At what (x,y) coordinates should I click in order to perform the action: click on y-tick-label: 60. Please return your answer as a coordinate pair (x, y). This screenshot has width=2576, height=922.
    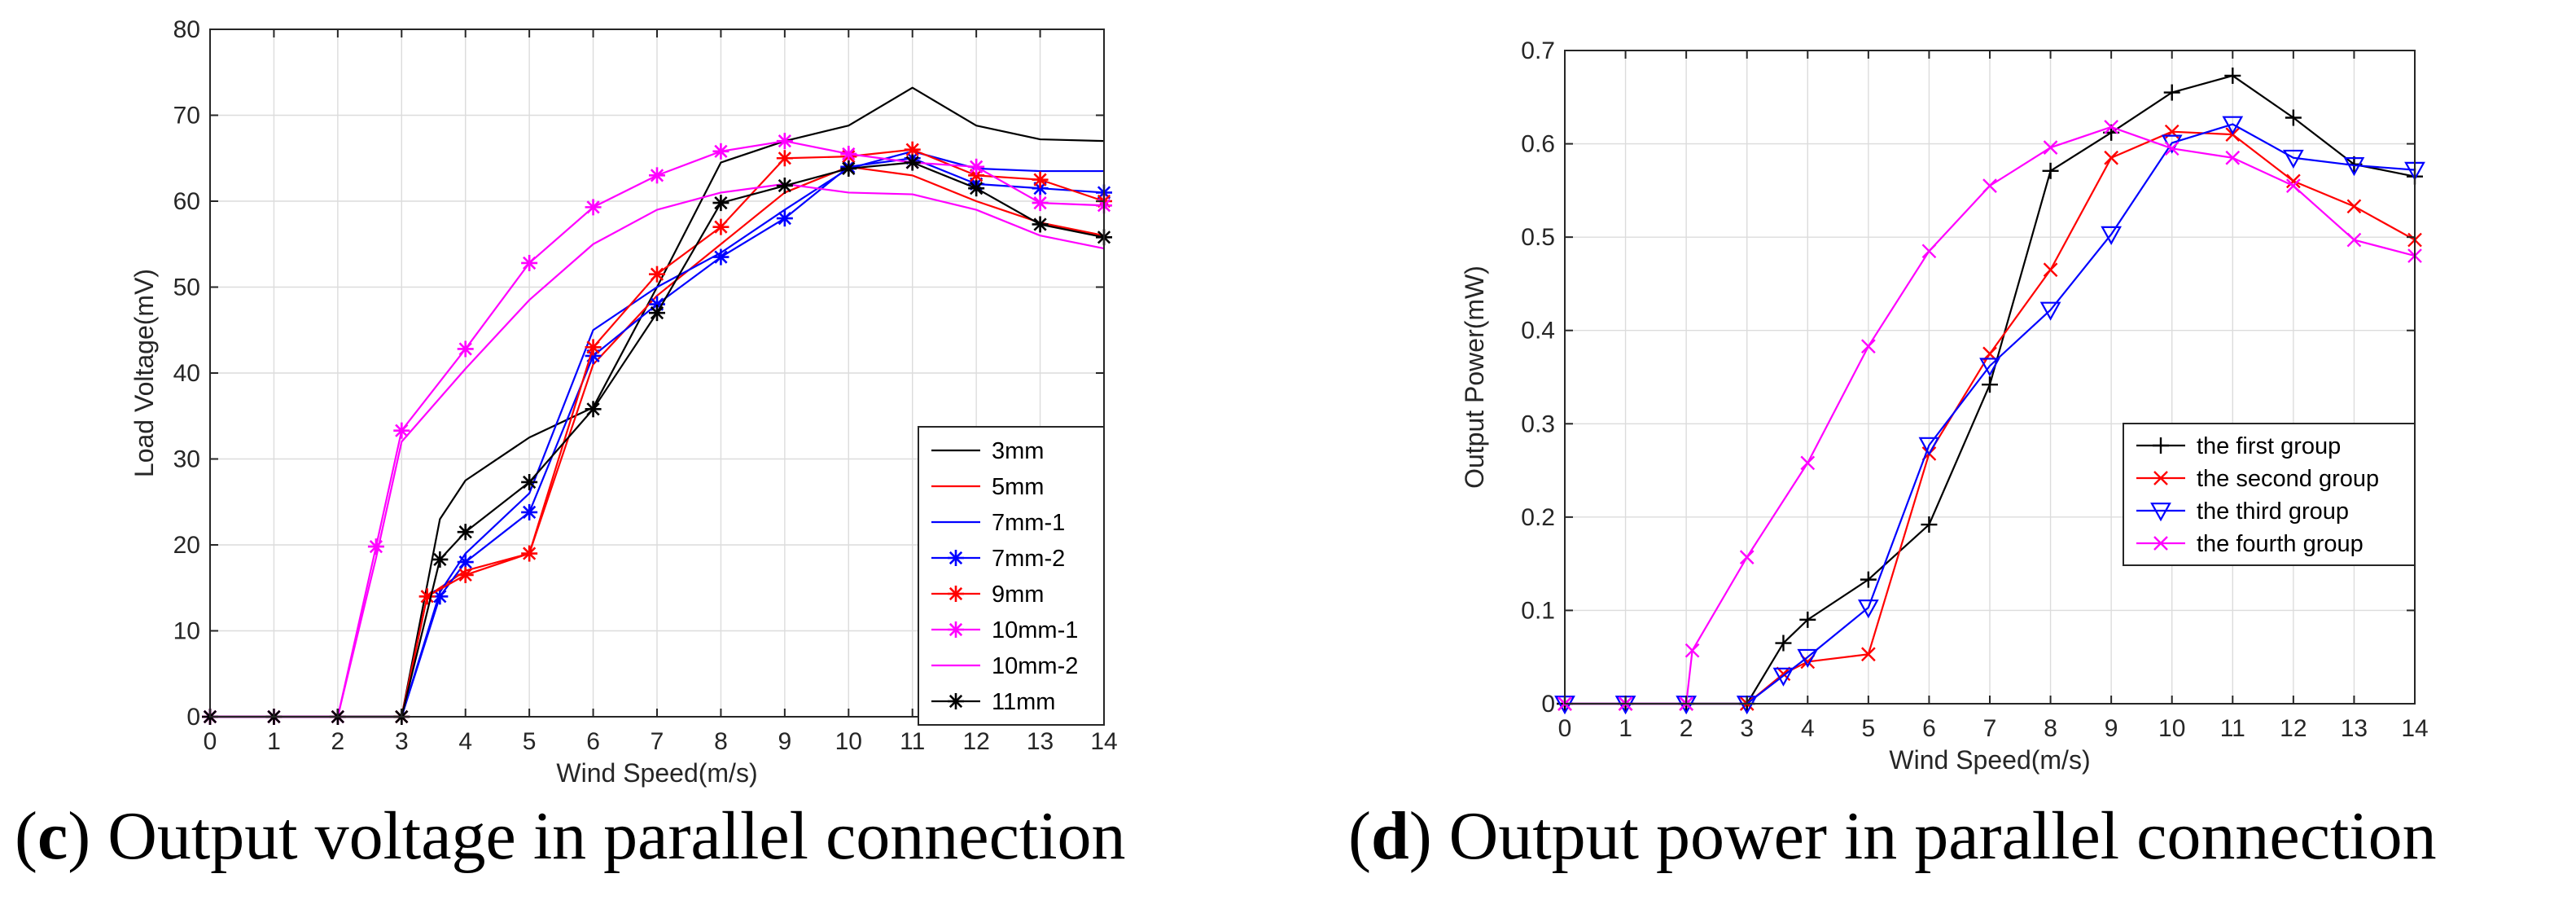
    Looking at the image, I should click on (186, 201).